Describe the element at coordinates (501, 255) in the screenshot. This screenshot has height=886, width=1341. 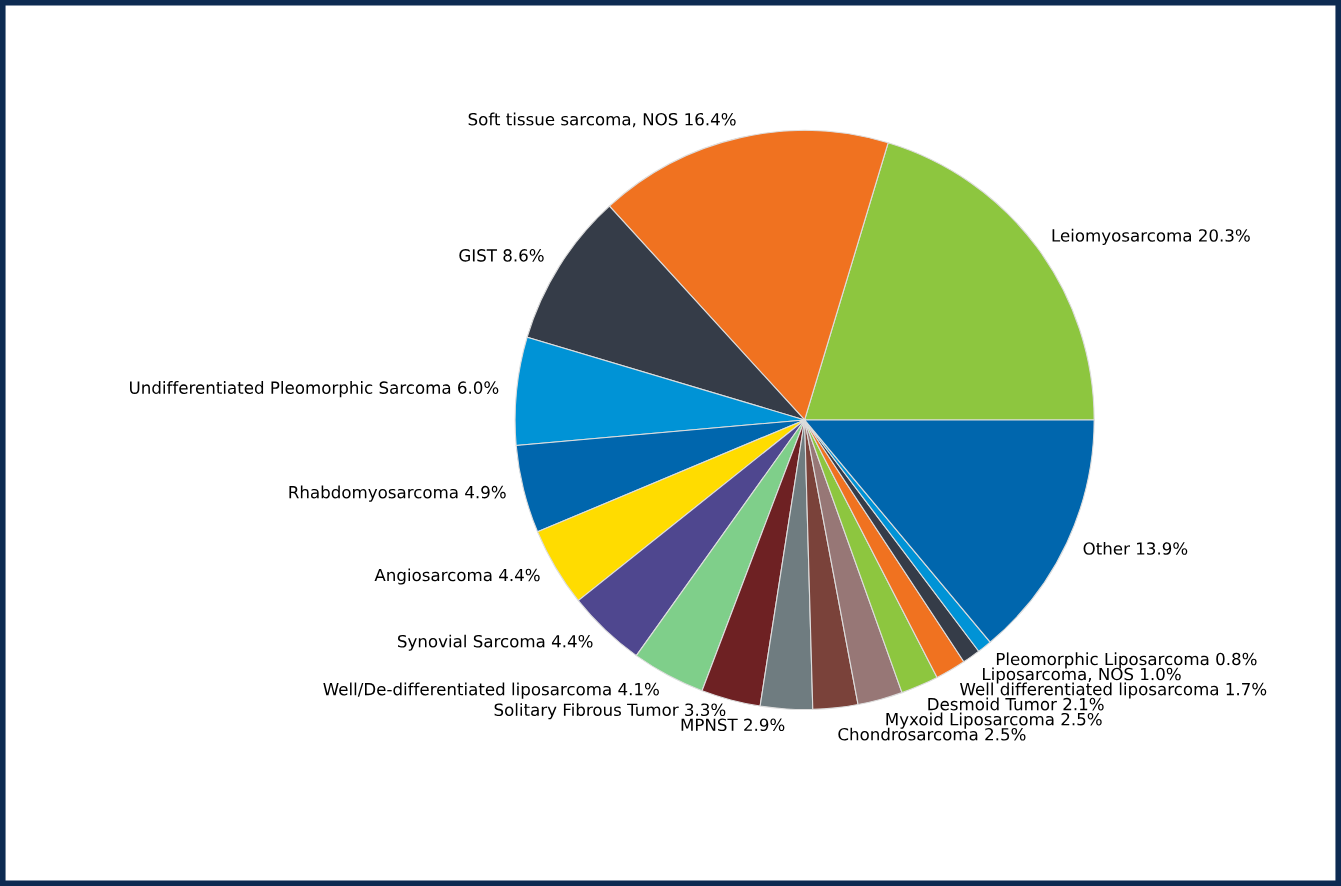
I see `slice-label: GIST 8.6%` at that location.